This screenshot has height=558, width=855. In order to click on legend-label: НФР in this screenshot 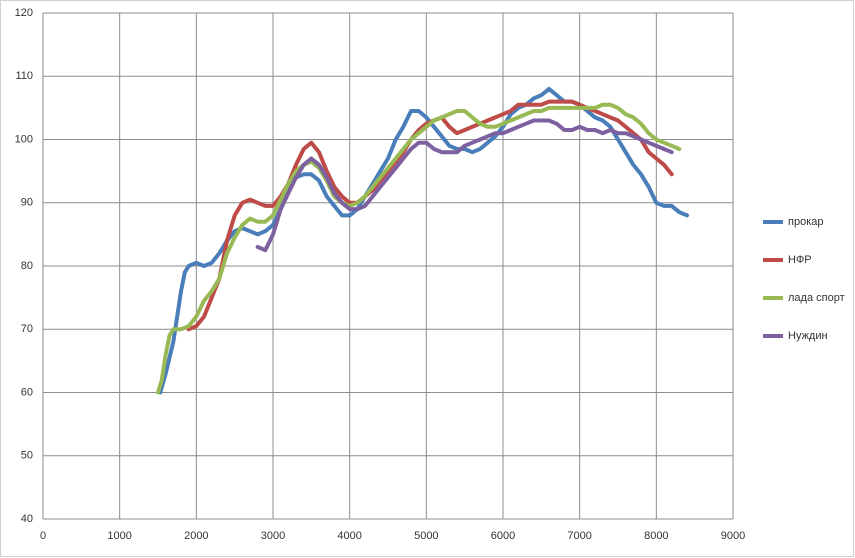, I will do `click(800, 260)`.